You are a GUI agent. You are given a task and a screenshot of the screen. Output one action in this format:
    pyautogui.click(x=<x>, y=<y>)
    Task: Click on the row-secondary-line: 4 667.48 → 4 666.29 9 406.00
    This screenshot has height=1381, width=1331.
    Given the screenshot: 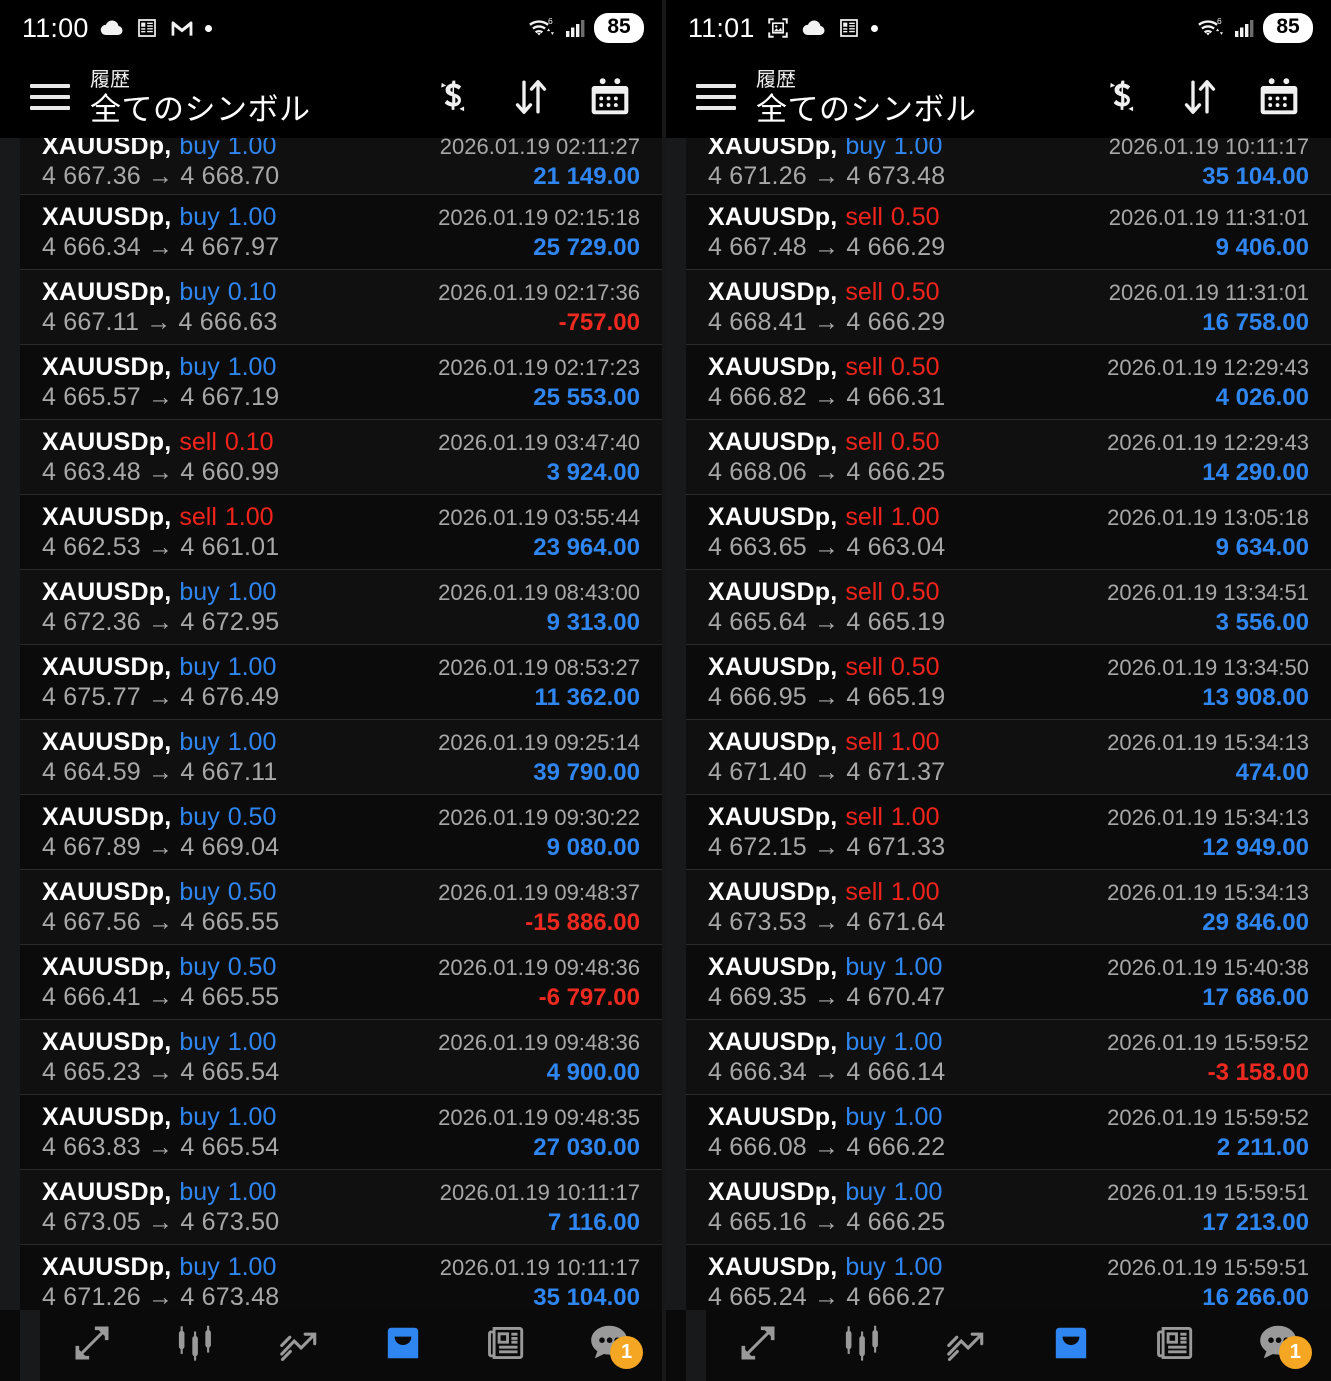 What is the action you would take?
    pyautogui.click(x=1008, y=247)
    